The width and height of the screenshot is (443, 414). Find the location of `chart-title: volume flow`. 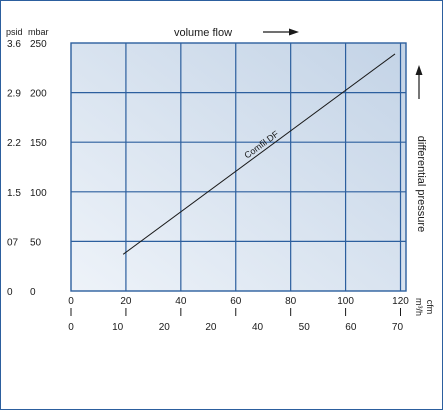

chart-title: volume flow is located at coordinates (203, 33).